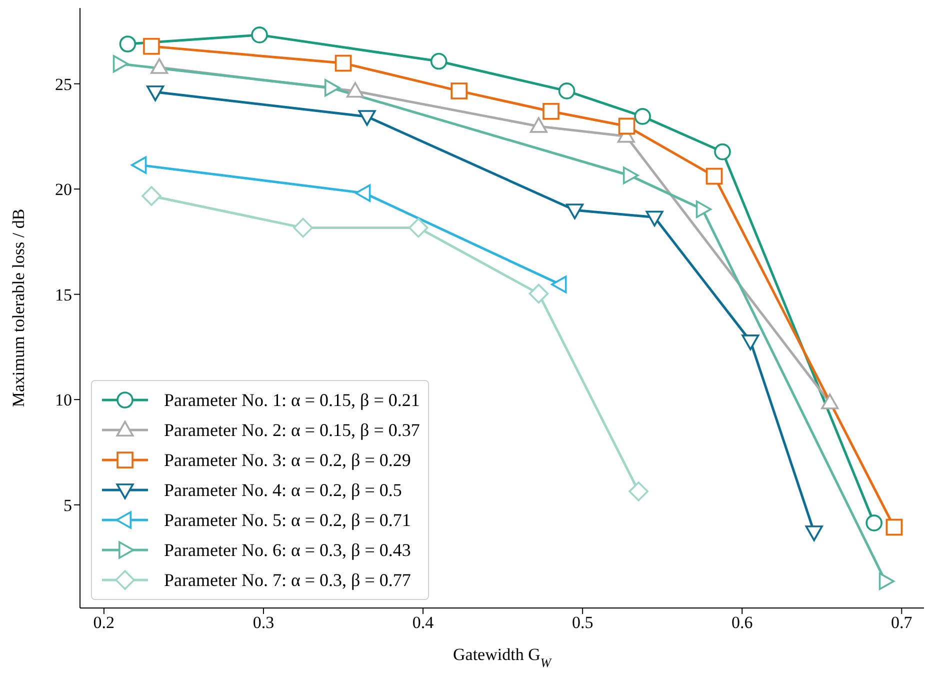  Describe the element at coordinates (502, 657) in the screenshot. I see `x-axis-title: Gatewidth G$_{W}$` at that location.